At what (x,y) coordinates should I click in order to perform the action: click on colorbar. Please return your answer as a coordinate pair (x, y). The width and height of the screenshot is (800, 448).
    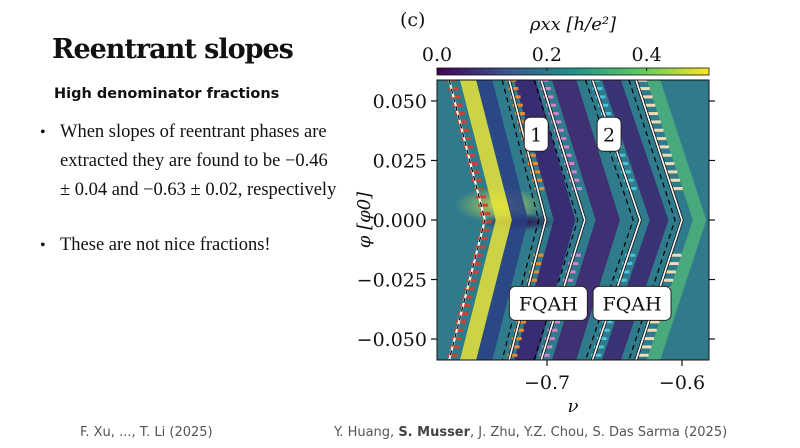
    Looking at the image, I should click on (573, 71).